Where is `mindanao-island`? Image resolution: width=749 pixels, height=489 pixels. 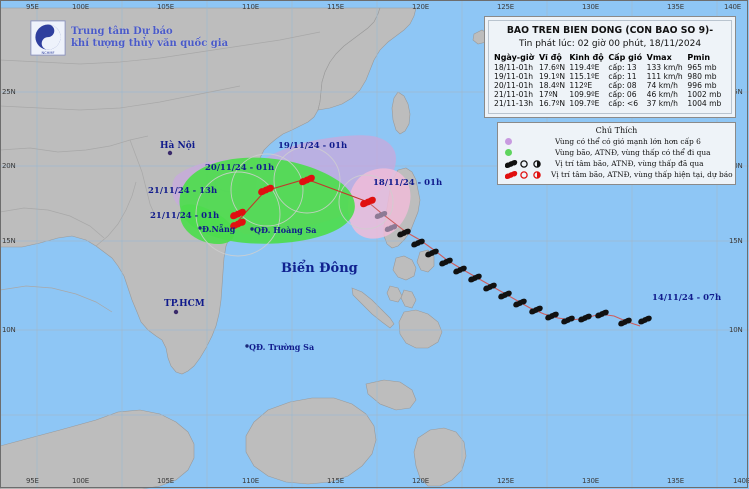
mindanao-island is located at coordinates (420, 329).